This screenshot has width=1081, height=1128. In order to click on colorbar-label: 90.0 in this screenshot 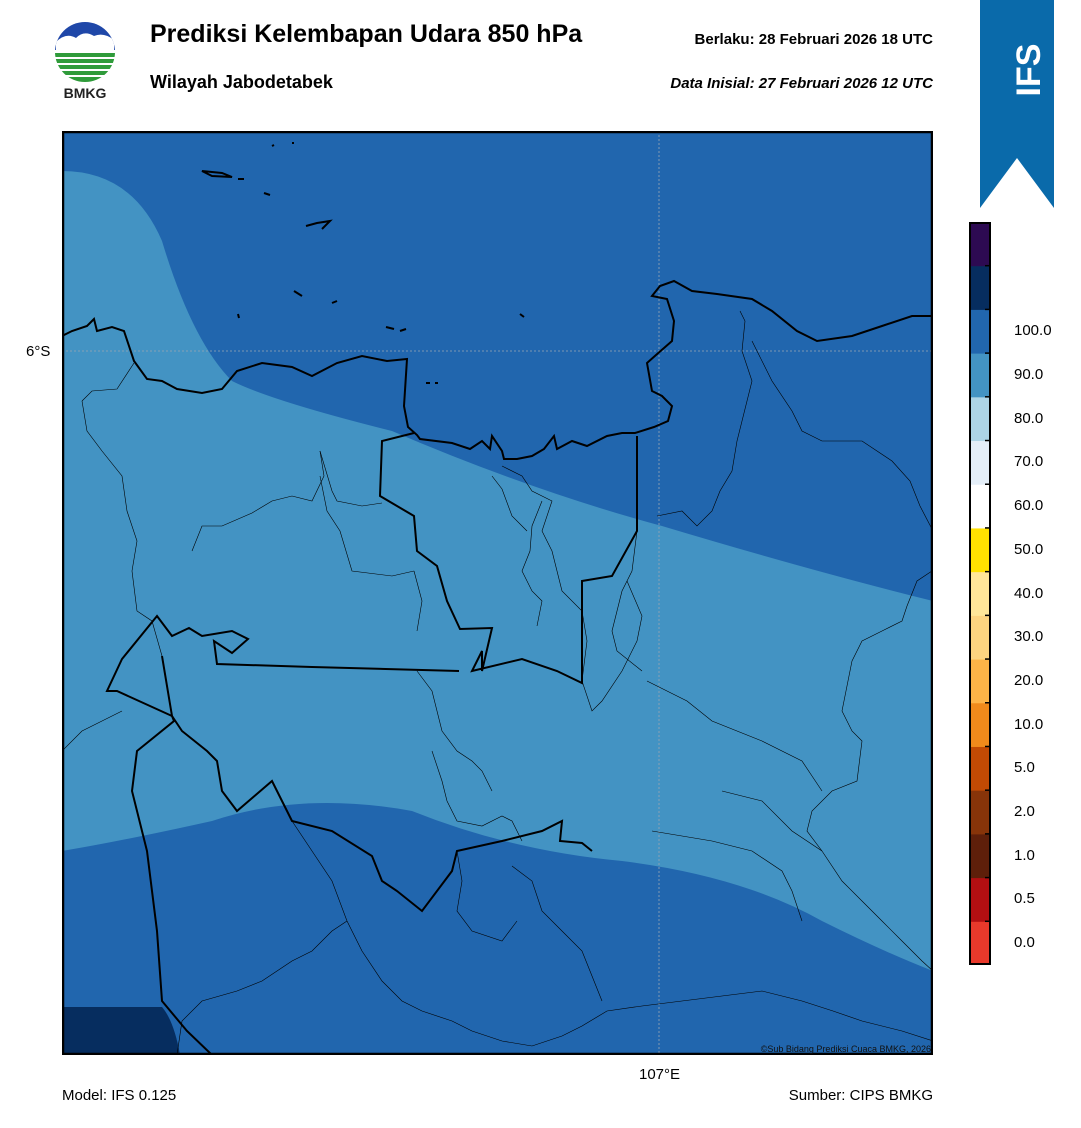, I will do `click(1029, 374)`.